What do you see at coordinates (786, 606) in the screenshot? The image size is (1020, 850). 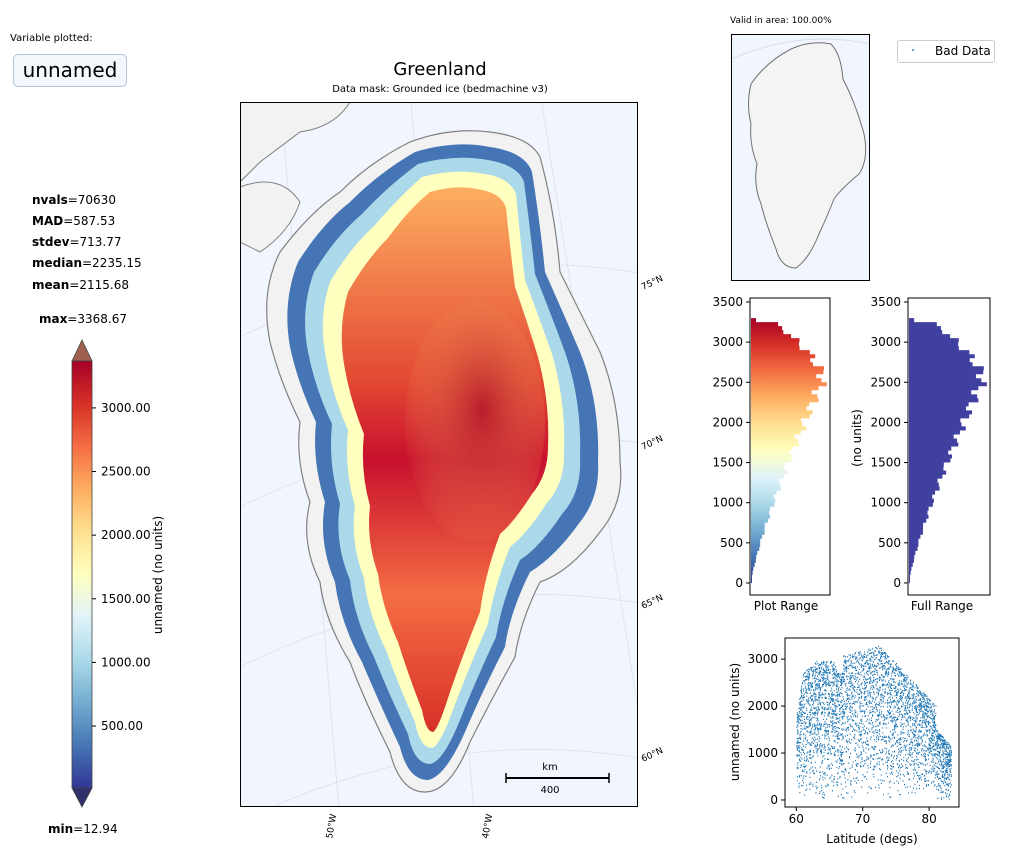 I see `histogram-plot-range-xlabel: Plot Range` at bounding box center [786, 606].